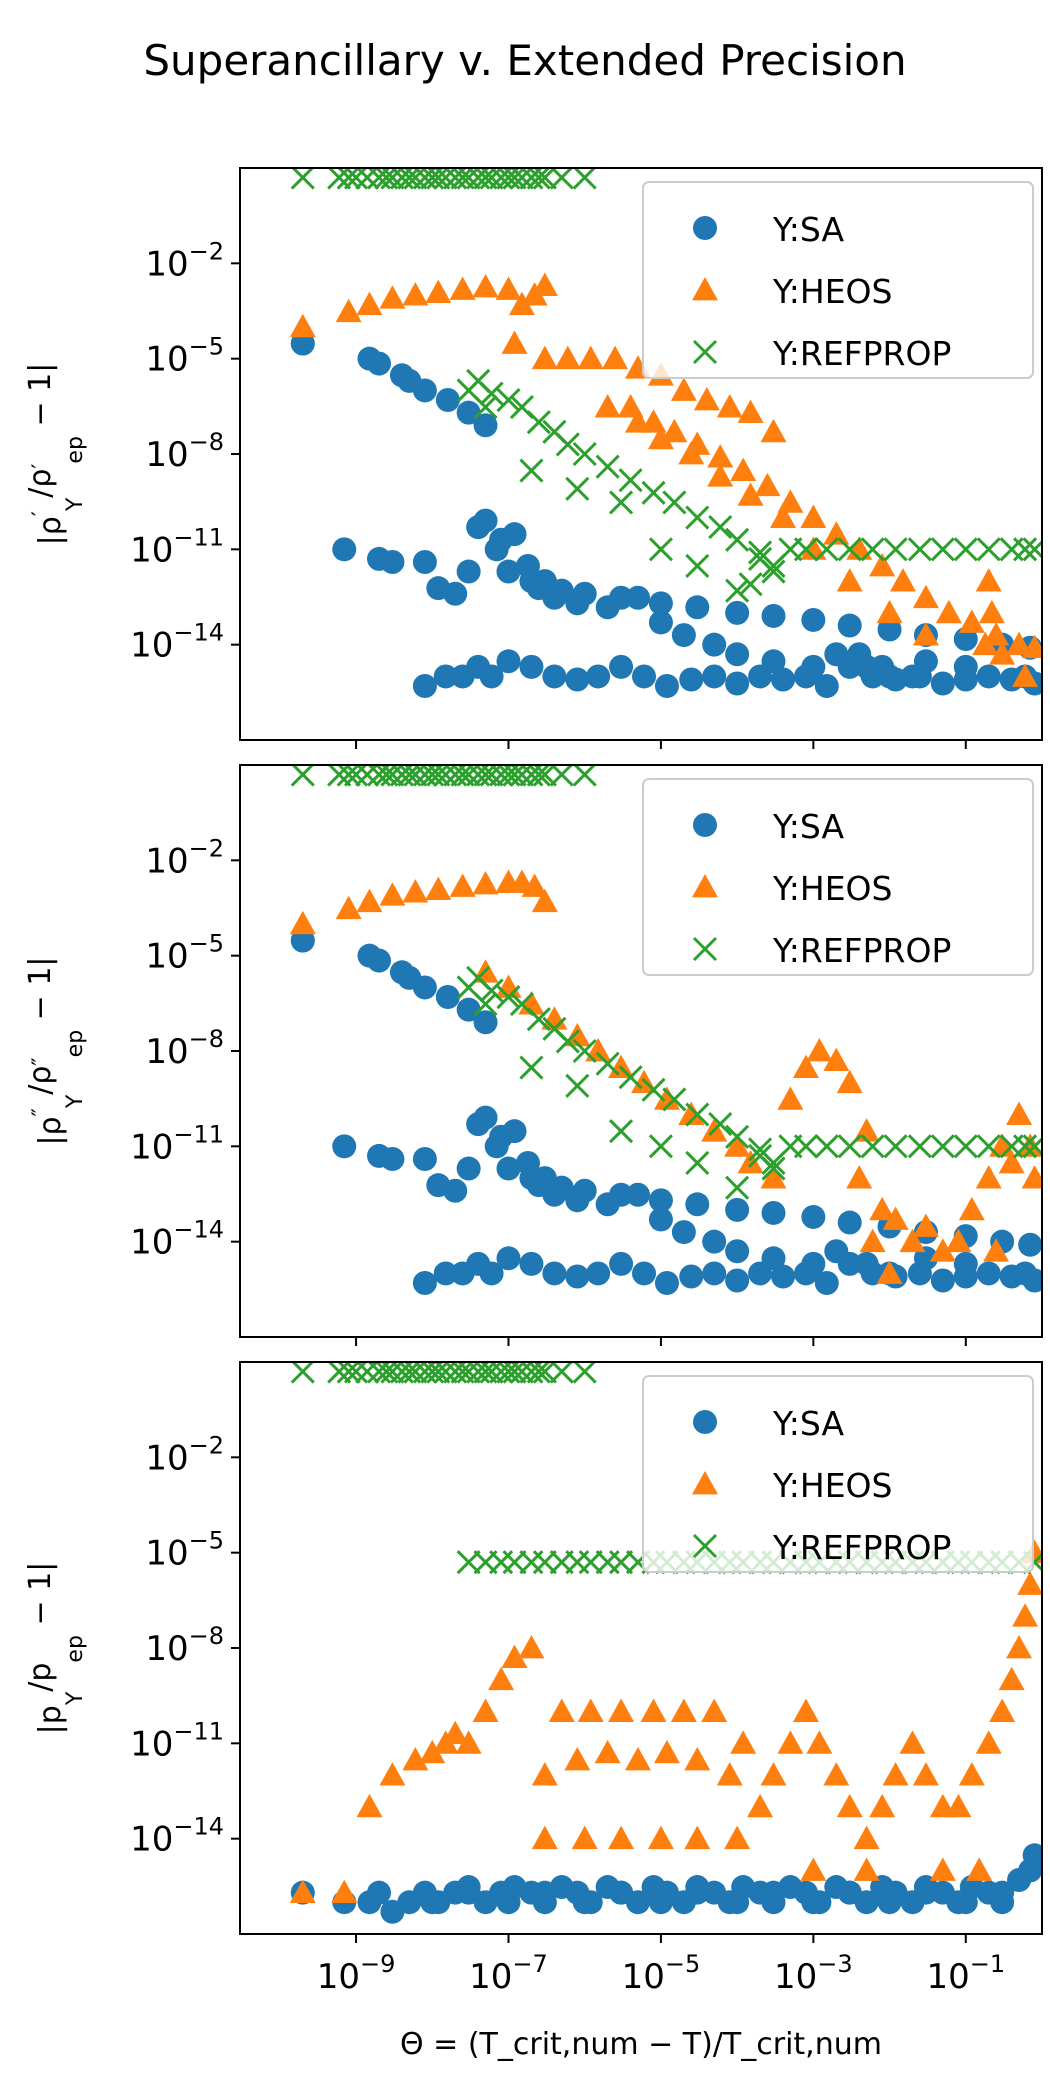 This screenshot has height=2100, width=1050. What do you see at coordinates (838, 280) in the screenshot?
I see `legend-box` at bounding box center [838, 280].